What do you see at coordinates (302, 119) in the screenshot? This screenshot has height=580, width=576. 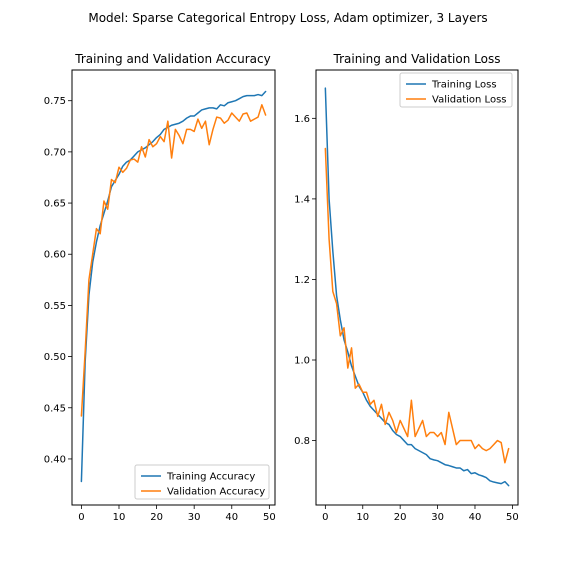 I see `loss-y-tick-label: 1.6` at bounding box center [302, 119].